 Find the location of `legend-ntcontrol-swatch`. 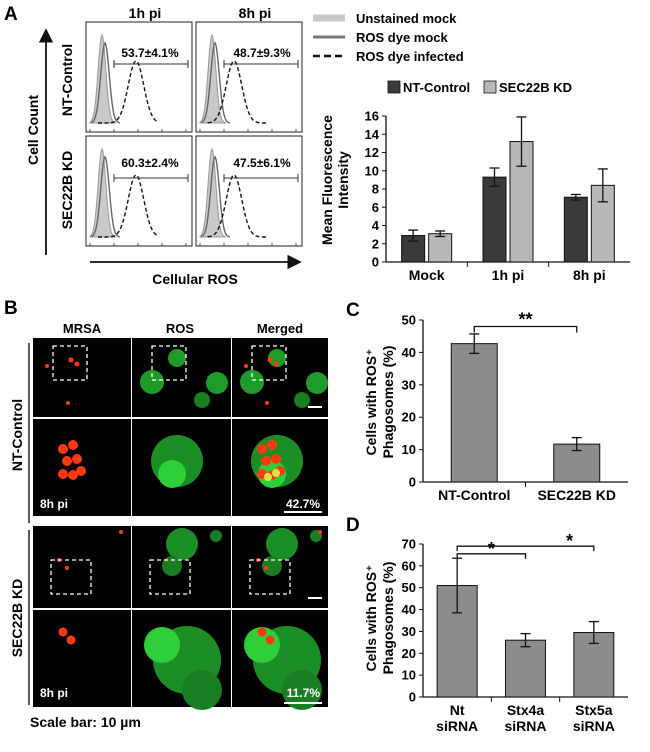

legend-ntcontrol-swatch is located at coordinates (394, 87).